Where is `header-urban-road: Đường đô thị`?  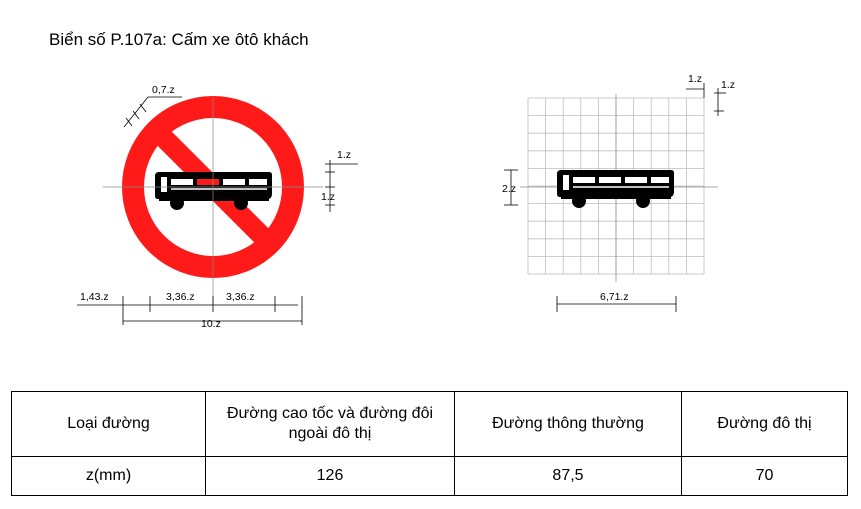 header-urban-road: Đường đô thị is located at coordinates (764, 424).